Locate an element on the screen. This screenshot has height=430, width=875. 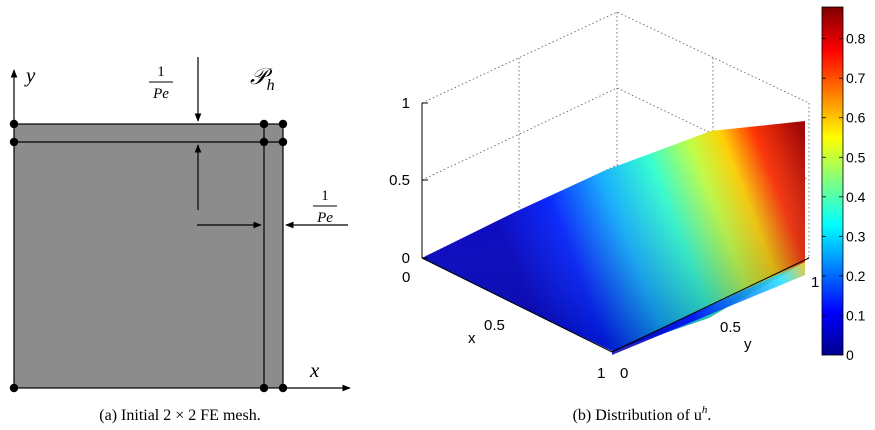
top-fraction-numerator: 1 is located at coordinates (161, 72).